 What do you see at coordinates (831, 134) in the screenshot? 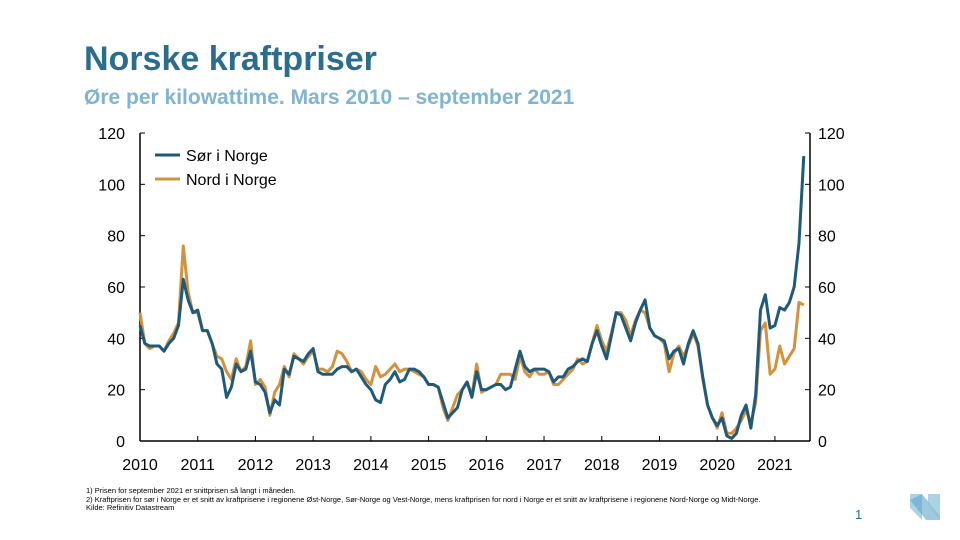
I see `y-tick-label-right: 120` at bounding box center [831, 134].